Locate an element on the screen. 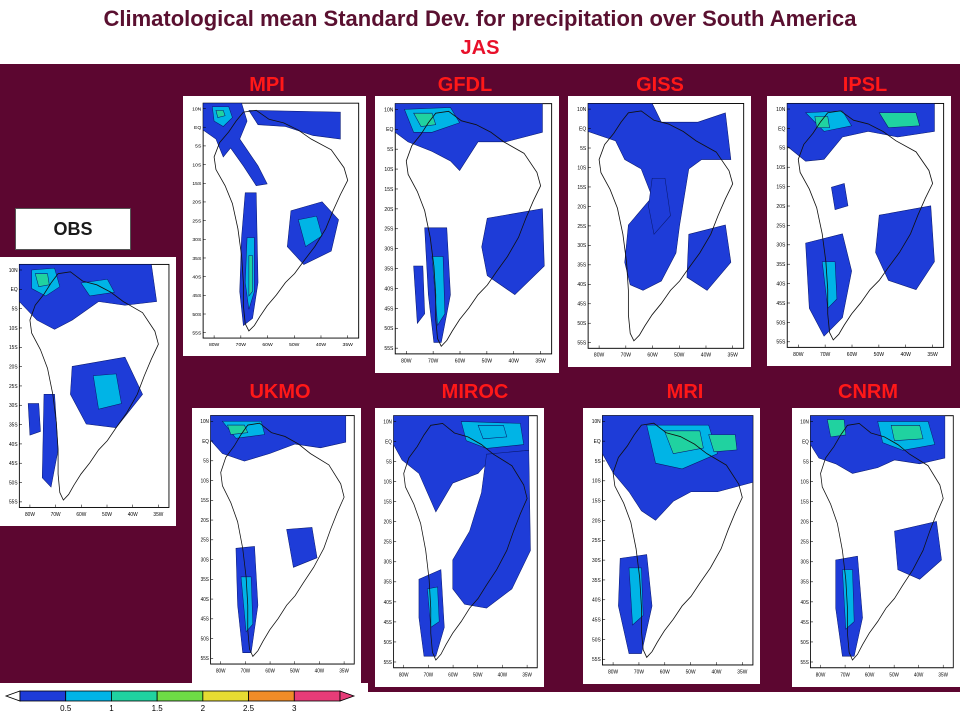 The height and width of the screenshot is (720, 960). label-giss: GISS is located at coordinates (660, 85).